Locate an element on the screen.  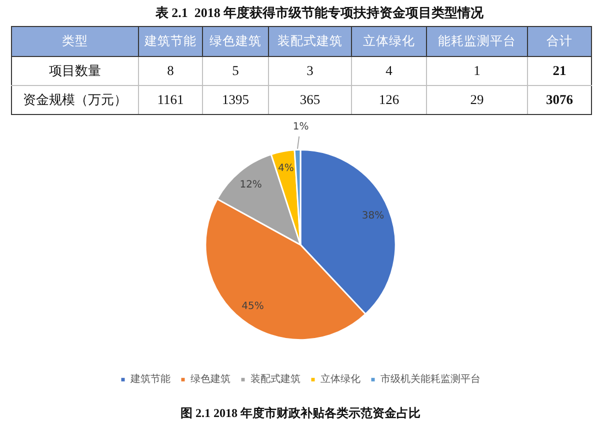
category-label: 合计 is located at coordinates (560, 41).